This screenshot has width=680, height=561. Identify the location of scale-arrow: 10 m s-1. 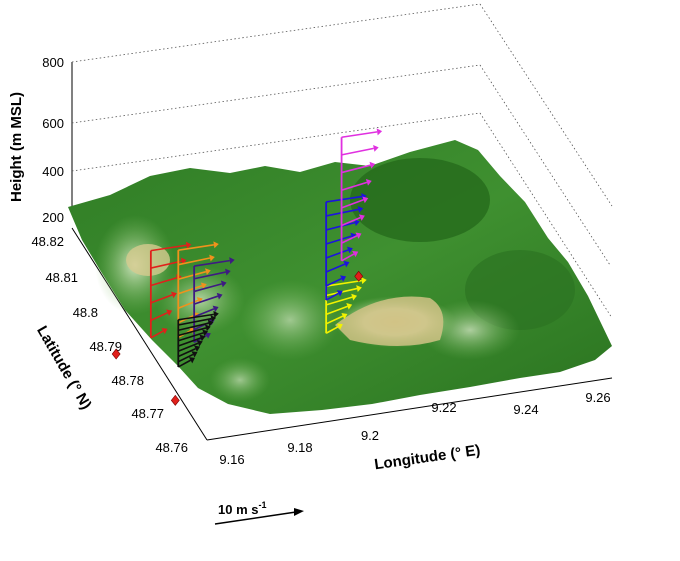
(259, 512).